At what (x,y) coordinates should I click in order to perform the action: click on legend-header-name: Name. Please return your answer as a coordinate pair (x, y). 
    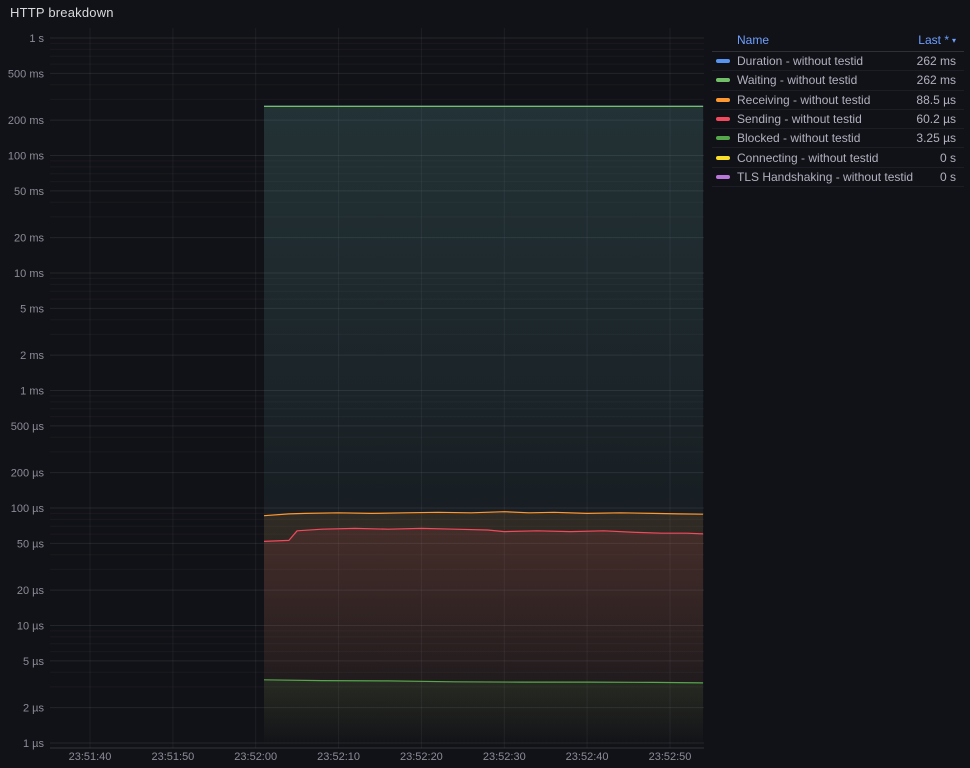
    Looking at the image, I should click on (753, 40).